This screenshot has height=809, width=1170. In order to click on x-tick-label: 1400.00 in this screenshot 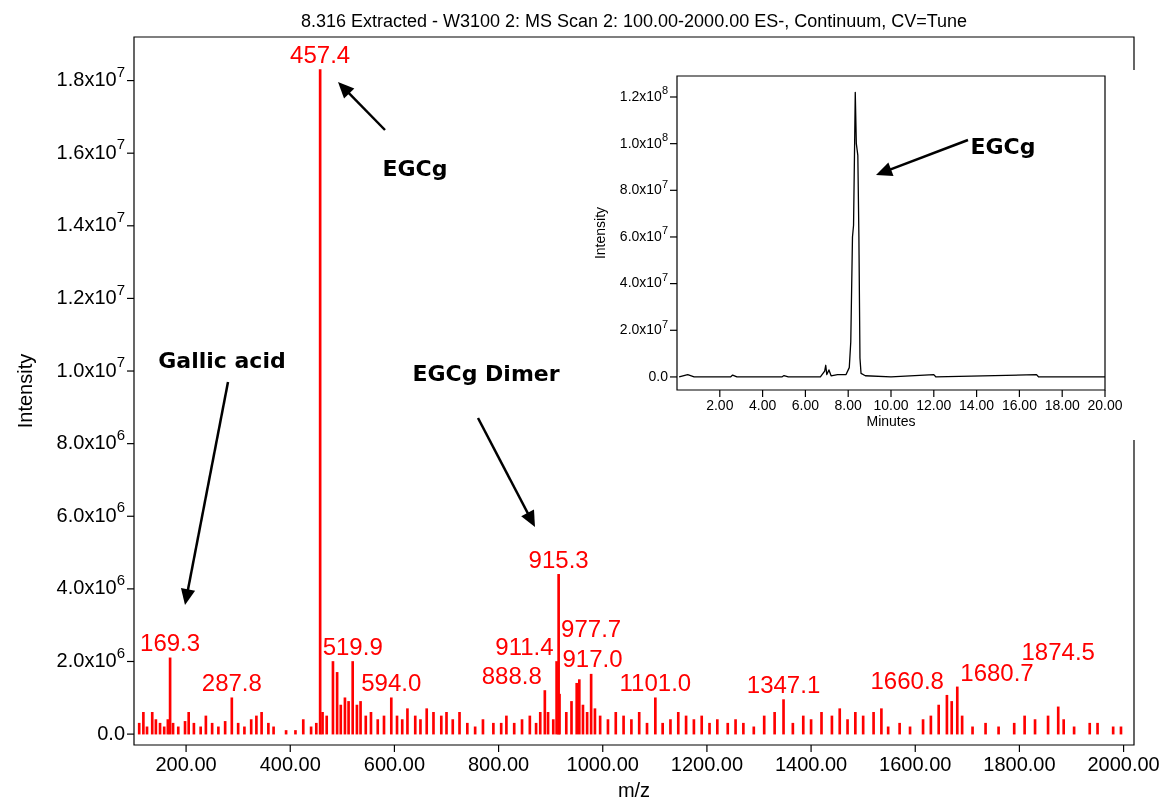, I will do `click(811, 763)`.